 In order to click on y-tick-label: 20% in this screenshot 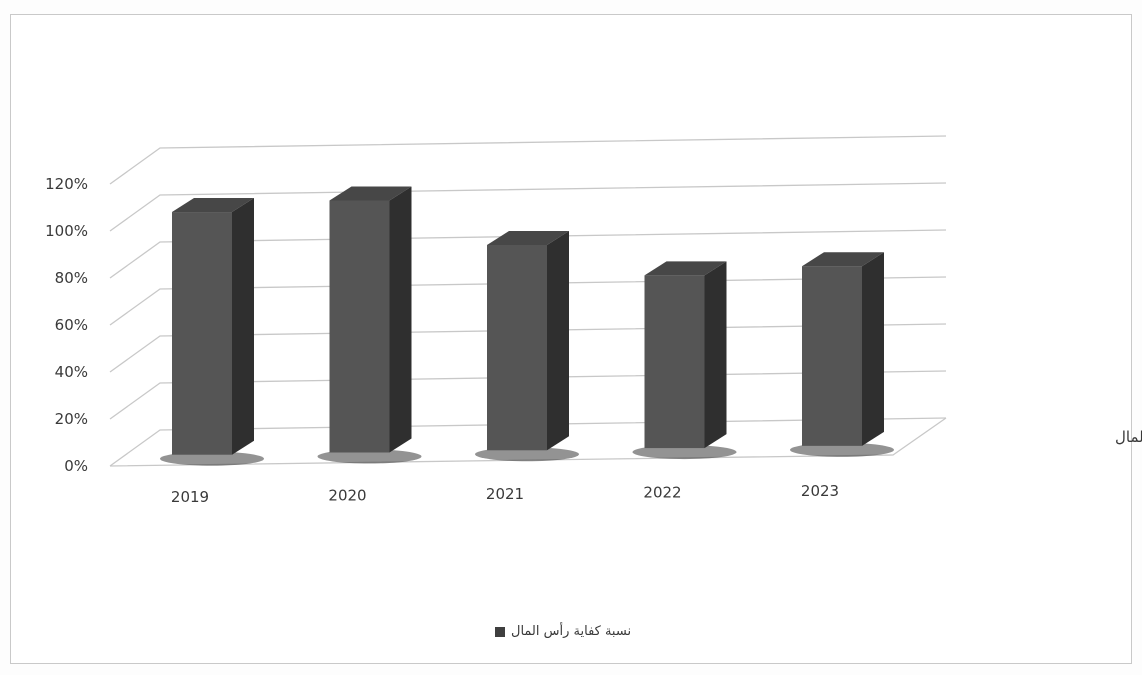, I will do `click(71, 419)`.